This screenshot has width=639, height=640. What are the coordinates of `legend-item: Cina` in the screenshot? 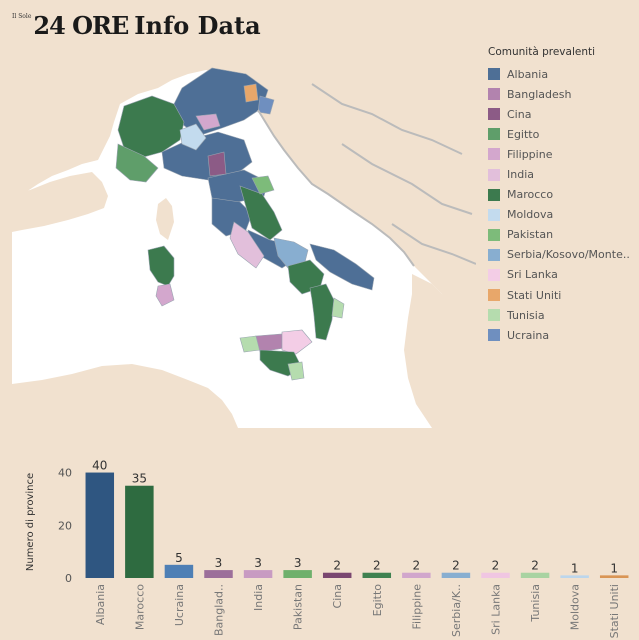 It's located at (563, 114).